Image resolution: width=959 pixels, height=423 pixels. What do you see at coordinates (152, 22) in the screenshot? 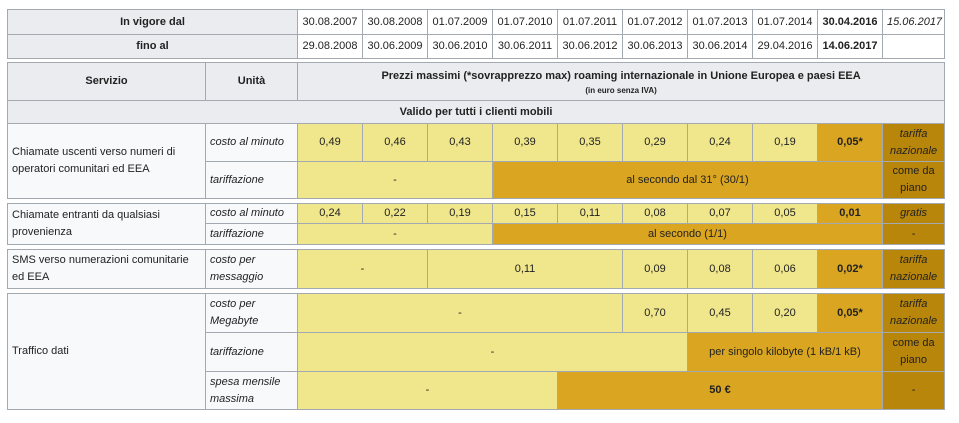
I see `in-vigore-label: In vigore dal` at bounding box center [152, 22].